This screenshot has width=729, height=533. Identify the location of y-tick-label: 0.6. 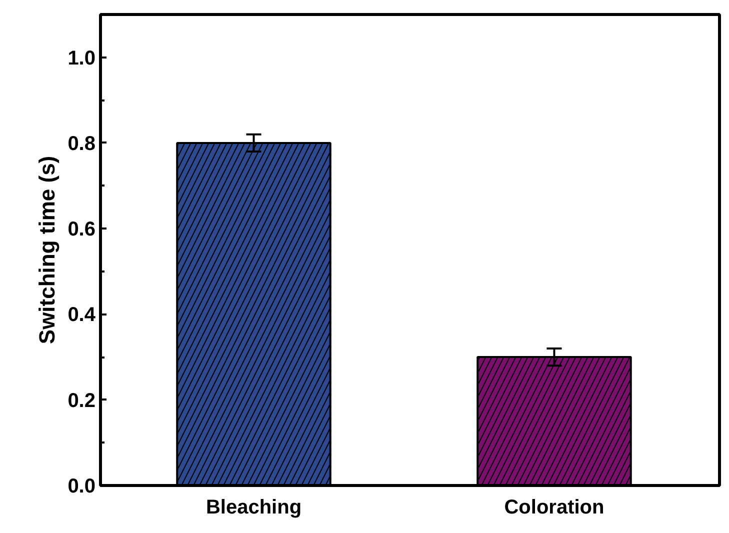
(82, 229).